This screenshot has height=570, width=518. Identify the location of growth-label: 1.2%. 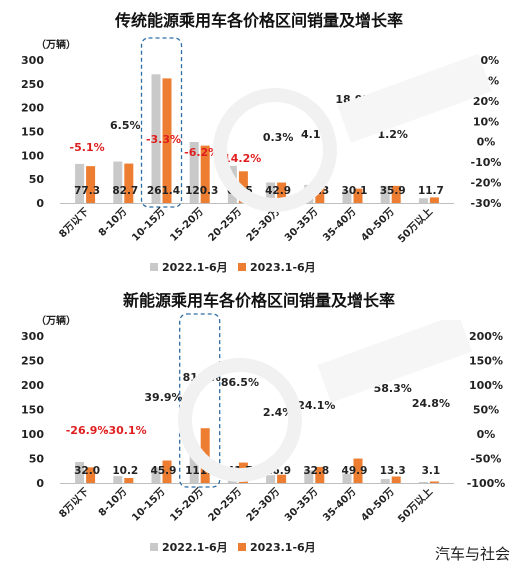
(392, 134).